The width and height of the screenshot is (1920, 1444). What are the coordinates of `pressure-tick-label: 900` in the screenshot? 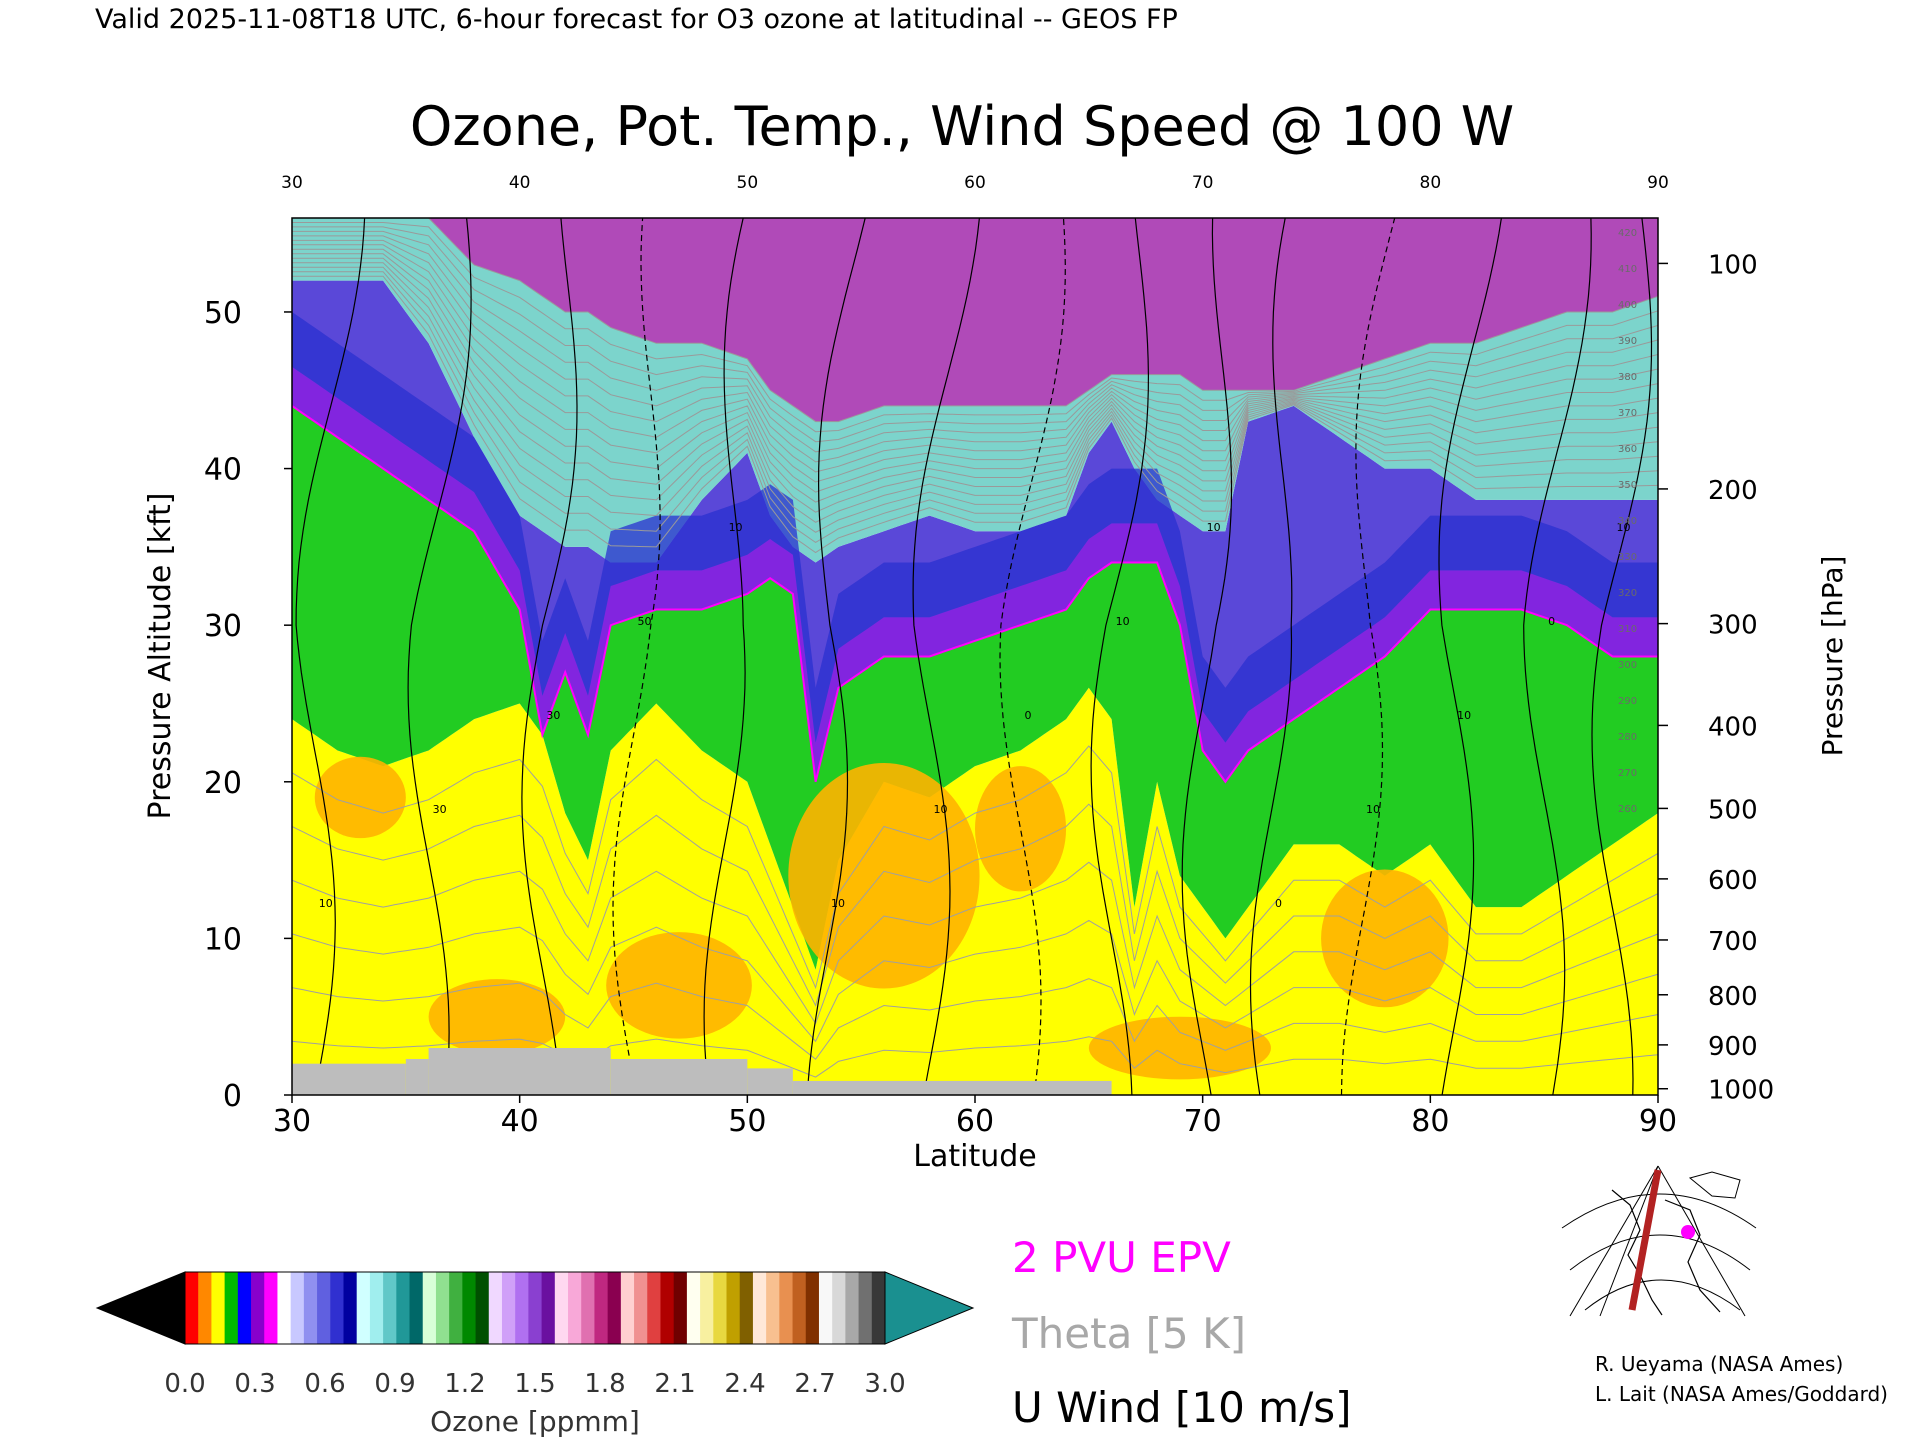 It's located at (1733, 1047).